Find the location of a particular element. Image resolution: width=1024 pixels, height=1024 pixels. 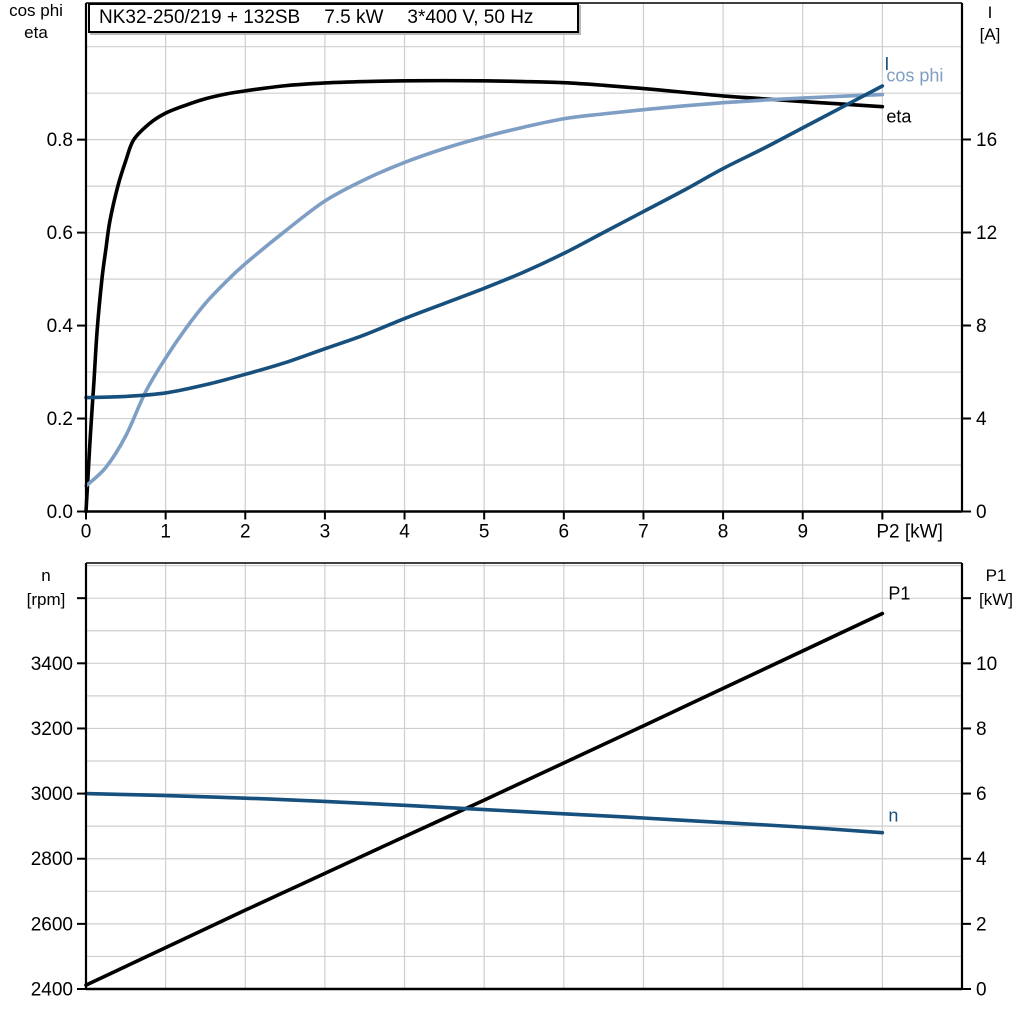

right-tick-label: 2 is located at coordinates (981, 924).